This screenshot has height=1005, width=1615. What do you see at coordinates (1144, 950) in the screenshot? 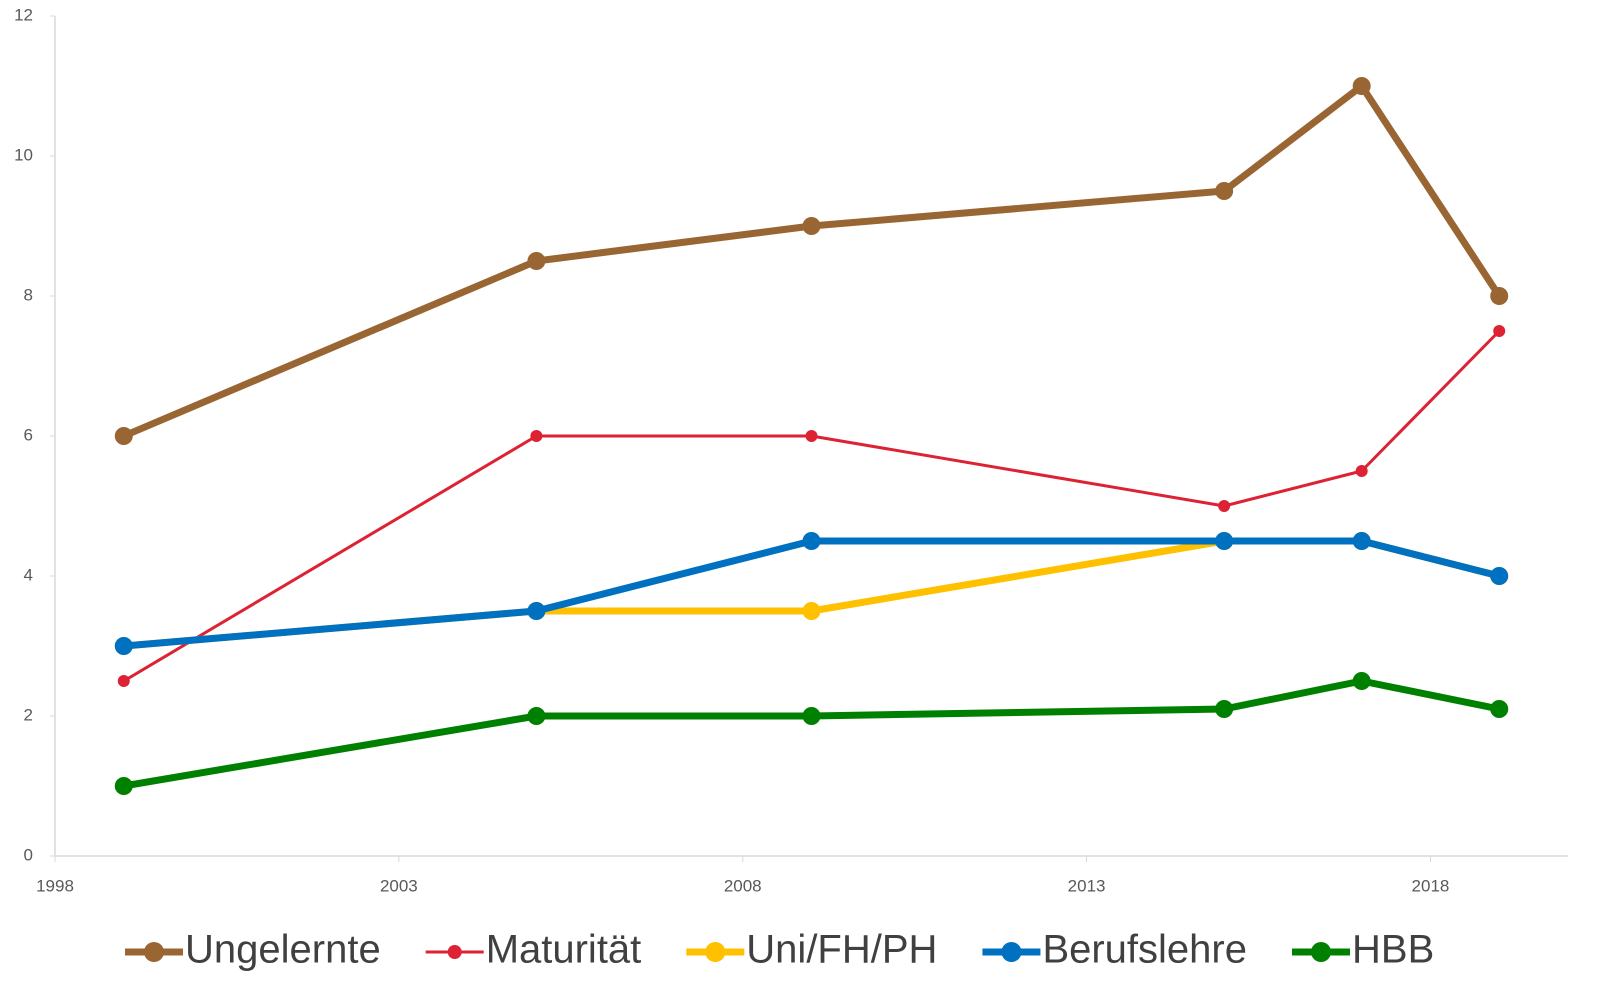
I see `legend-label: Berufslehre` at bounding box center [1144, 950].